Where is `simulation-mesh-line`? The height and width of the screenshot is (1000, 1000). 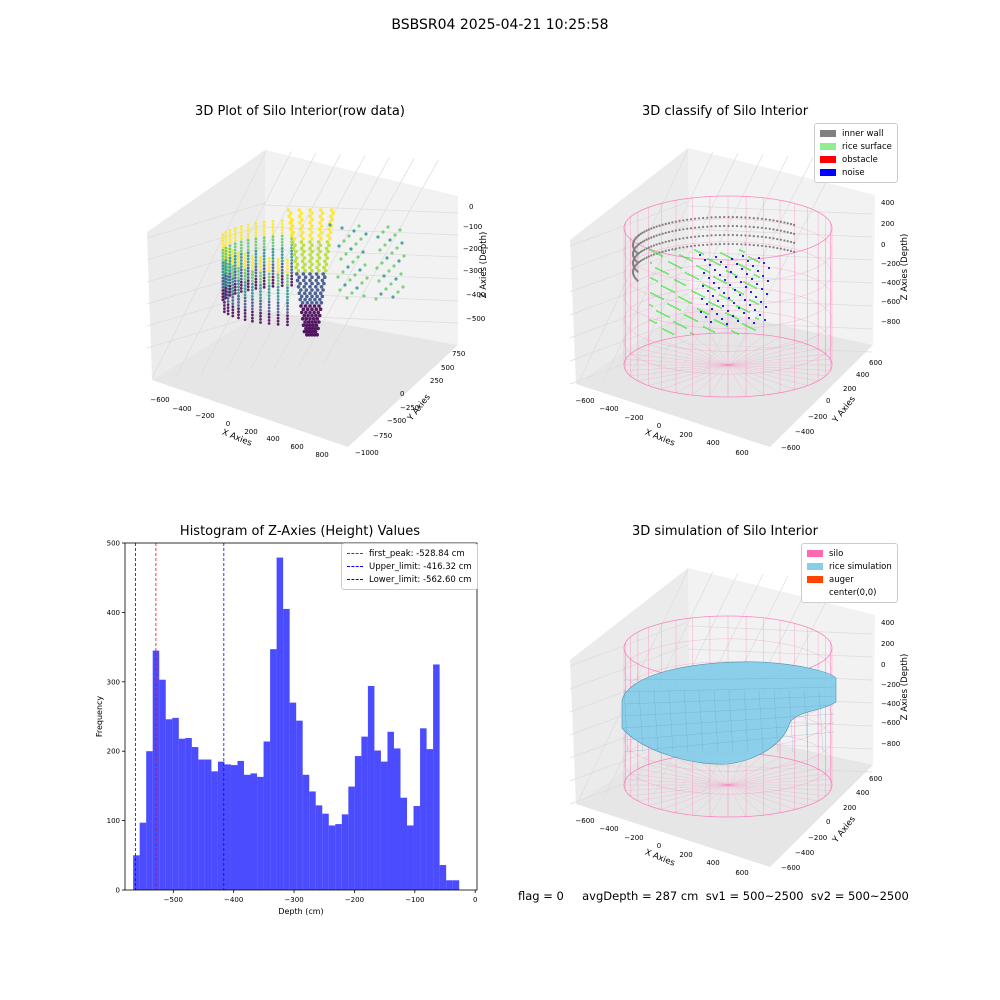
simulation-mesh-line is located at coordinates (729, 700).